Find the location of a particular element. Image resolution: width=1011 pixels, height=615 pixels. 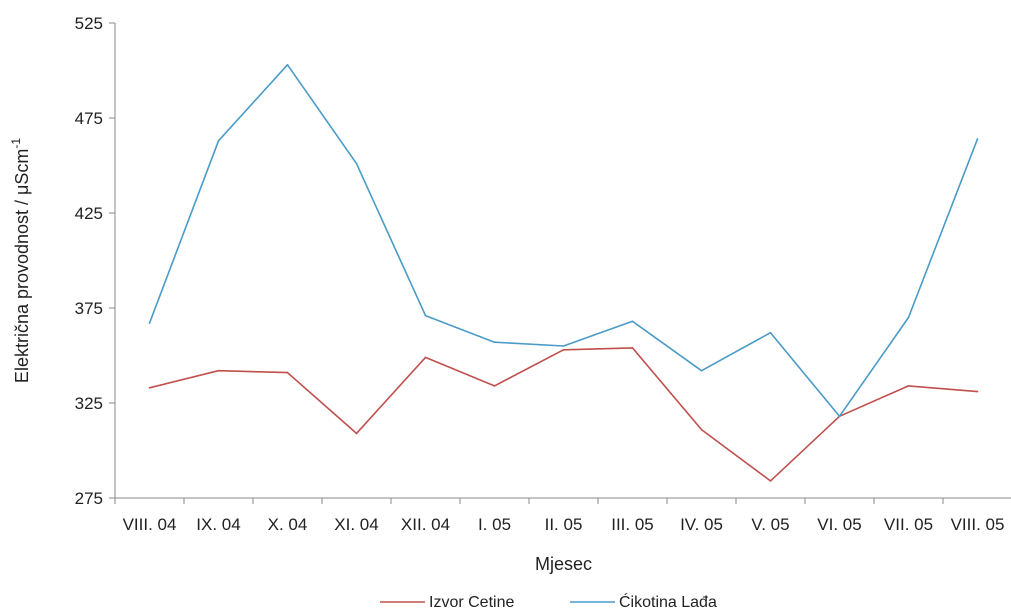

y-tick-label: 275 is located at coordinates (89, 498).